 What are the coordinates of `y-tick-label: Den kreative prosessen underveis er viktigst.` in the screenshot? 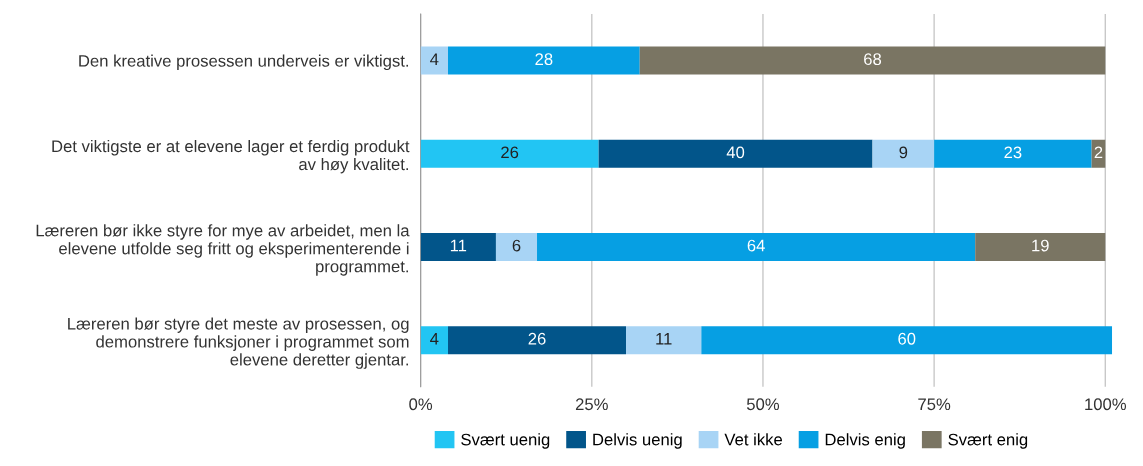 It's located at (244, 62).